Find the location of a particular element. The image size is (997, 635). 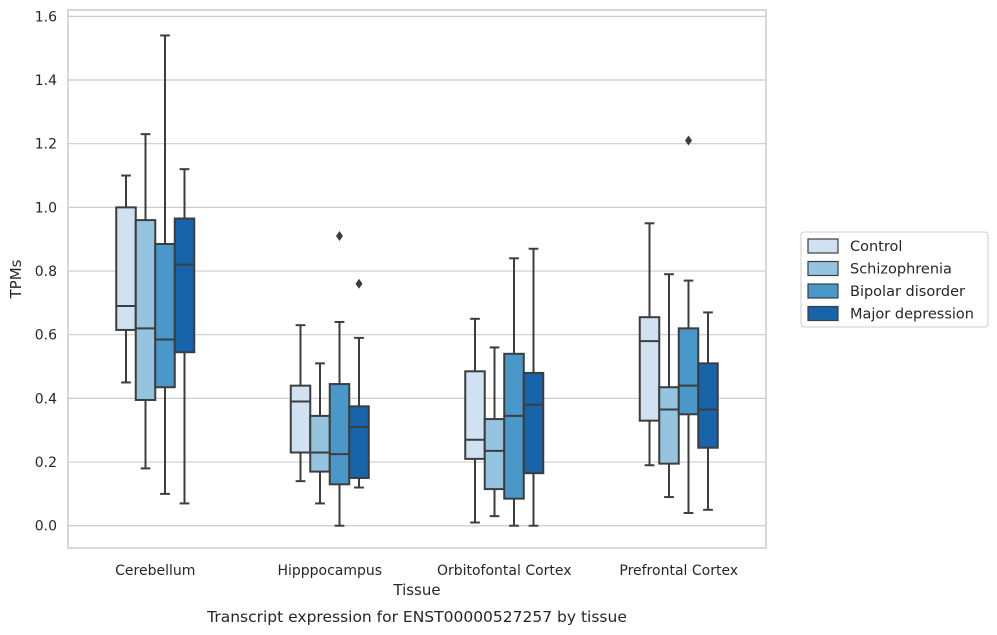

y-tick-label: 1.2 is located at coordinates (46, 145).